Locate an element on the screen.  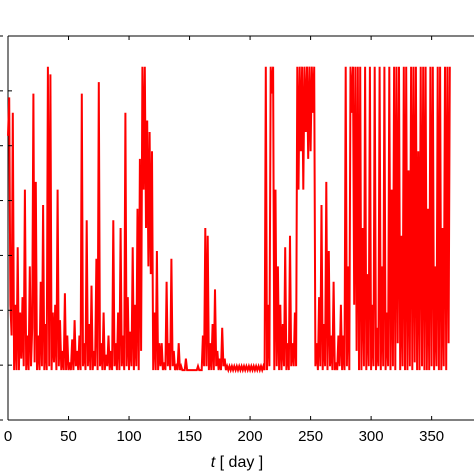
x-tick-label: 150 is located at coordinates (189, 436).